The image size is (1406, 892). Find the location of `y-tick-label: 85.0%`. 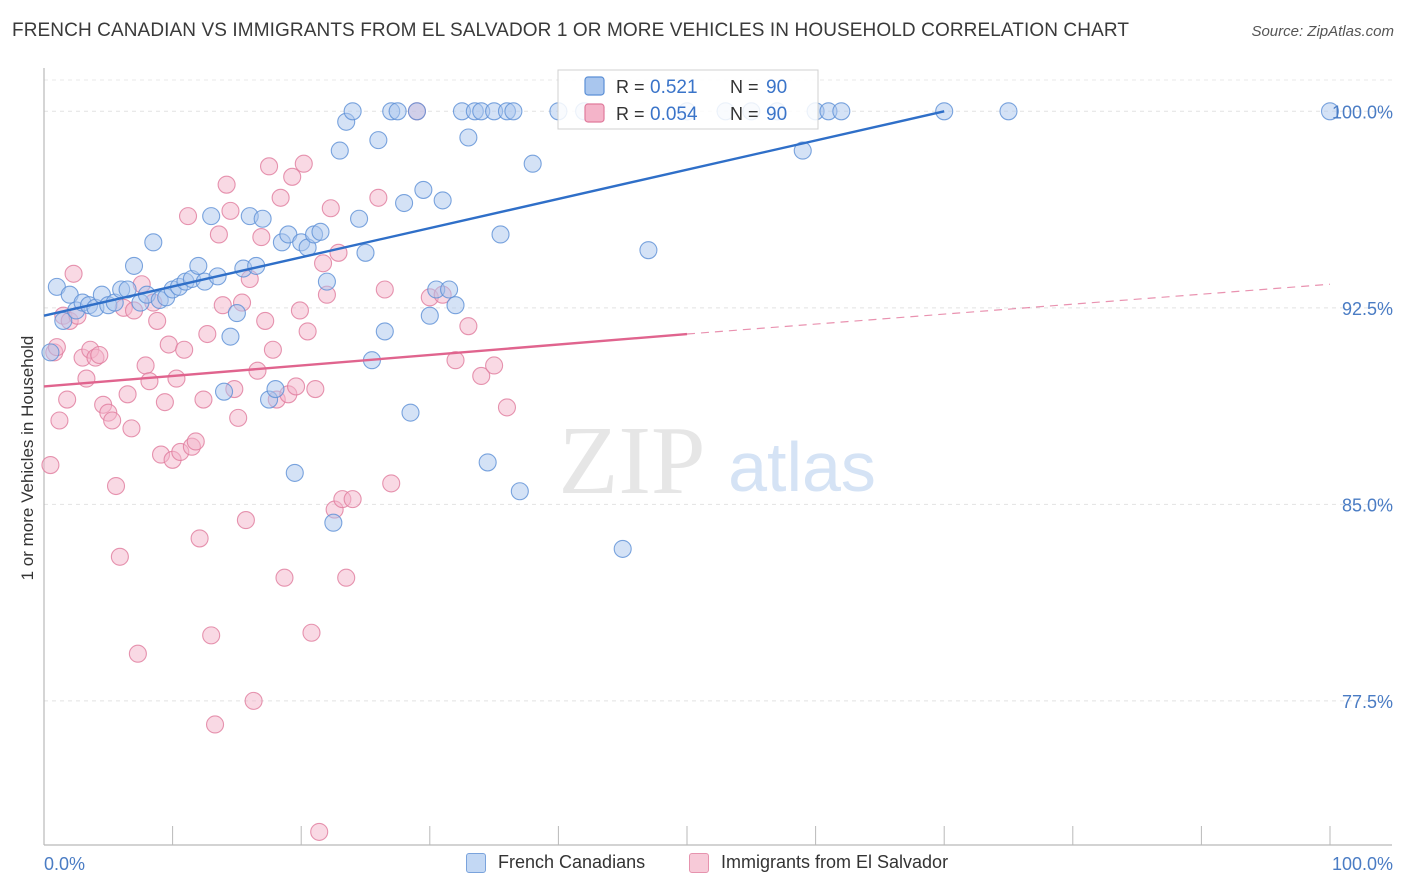

y-tick-label: 85.0% is located at coordinates (1367, 505).